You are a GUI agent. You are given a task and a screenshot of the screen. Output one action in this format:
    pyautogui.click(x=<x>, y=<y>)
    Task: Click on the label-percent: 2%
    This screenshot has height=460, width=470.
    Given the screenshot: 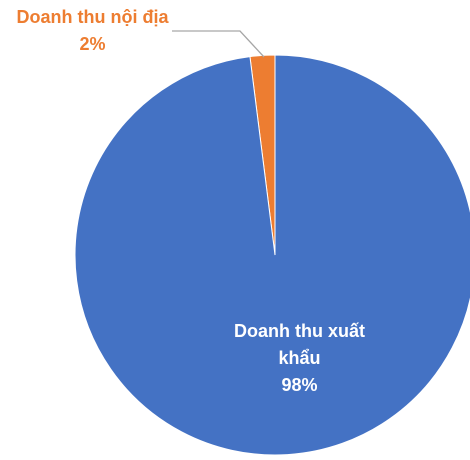 What is the action you would take?
    pyautogui.click(x=92, y=44)
    